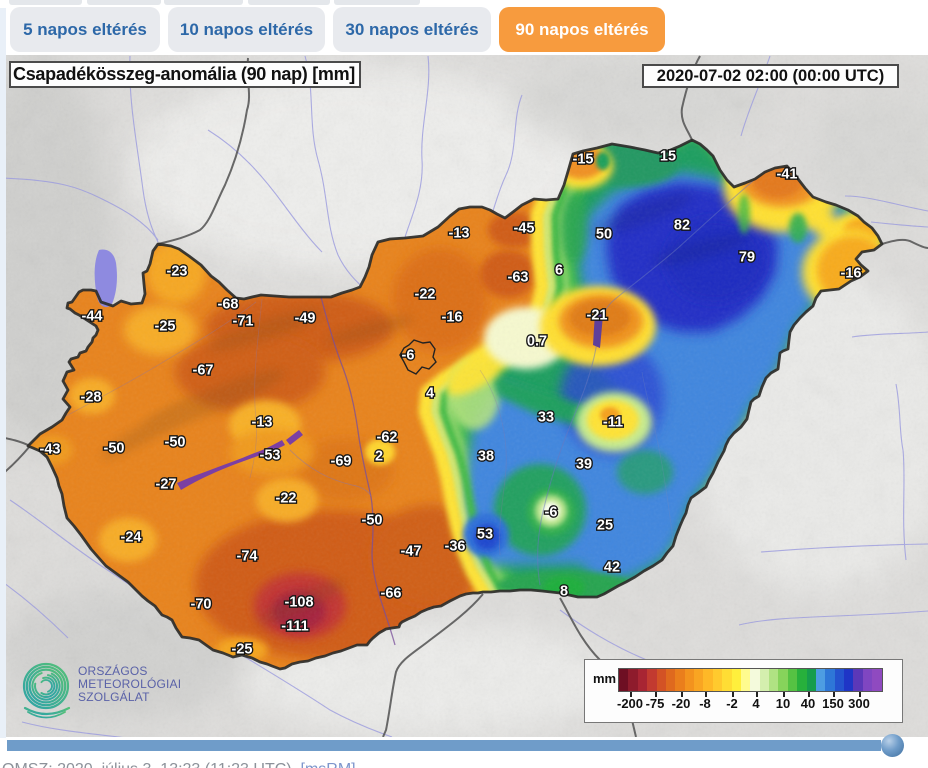 The width and height of the screenshot is (928, 768). Describe the element at coordinates (203, 371) in the screenshot. I see `svg-text: -67` at that location.